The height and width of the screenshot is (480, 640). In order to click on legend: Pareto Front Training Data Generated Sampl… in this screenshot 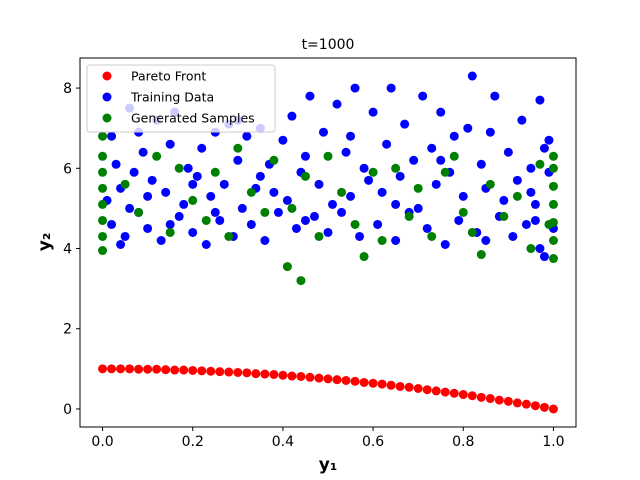, I will do `click(181, 98)`.